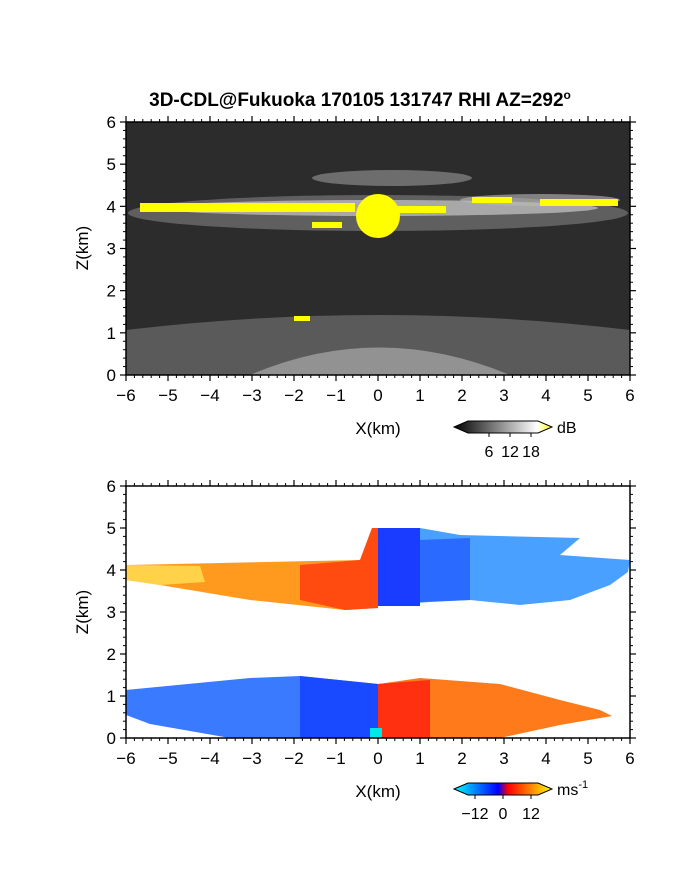 The image size is (680, 880). I want to click on velocity-lower-right-core, so click(404, 709).